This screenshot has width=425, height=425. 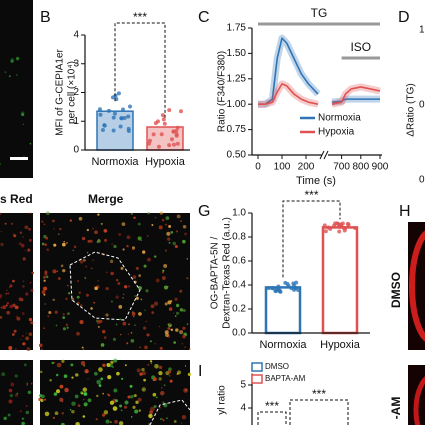 I want to click on panel-letter: D, so click(x=404, y=17).